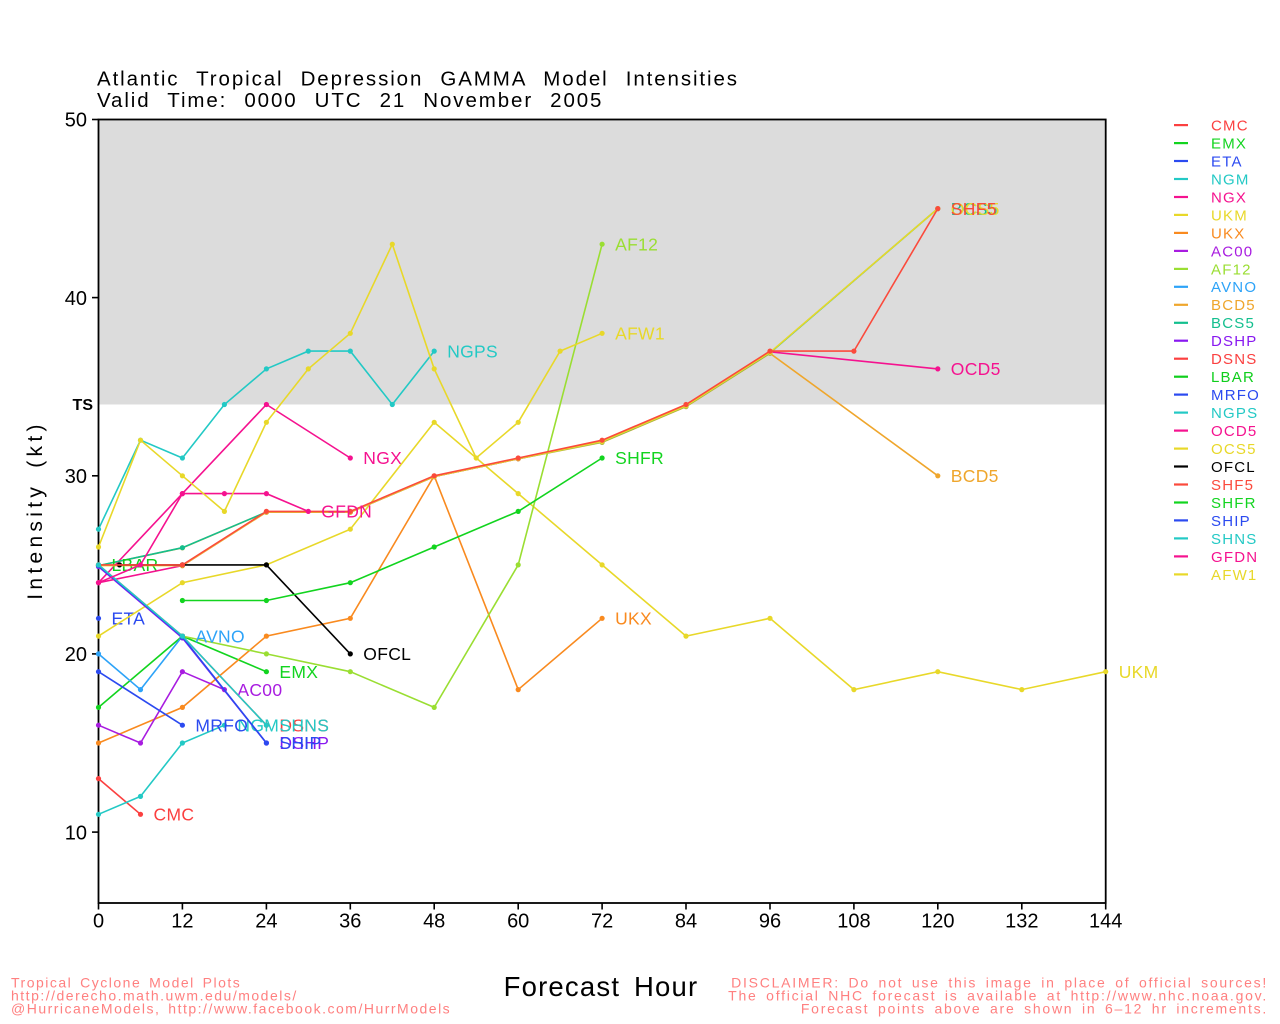 Image resolution: width=1280 pixels, height=1024 pixels. Describe the element at coordinates (770, 922) in the screenshot. I see `svg-text: 96` at that location.